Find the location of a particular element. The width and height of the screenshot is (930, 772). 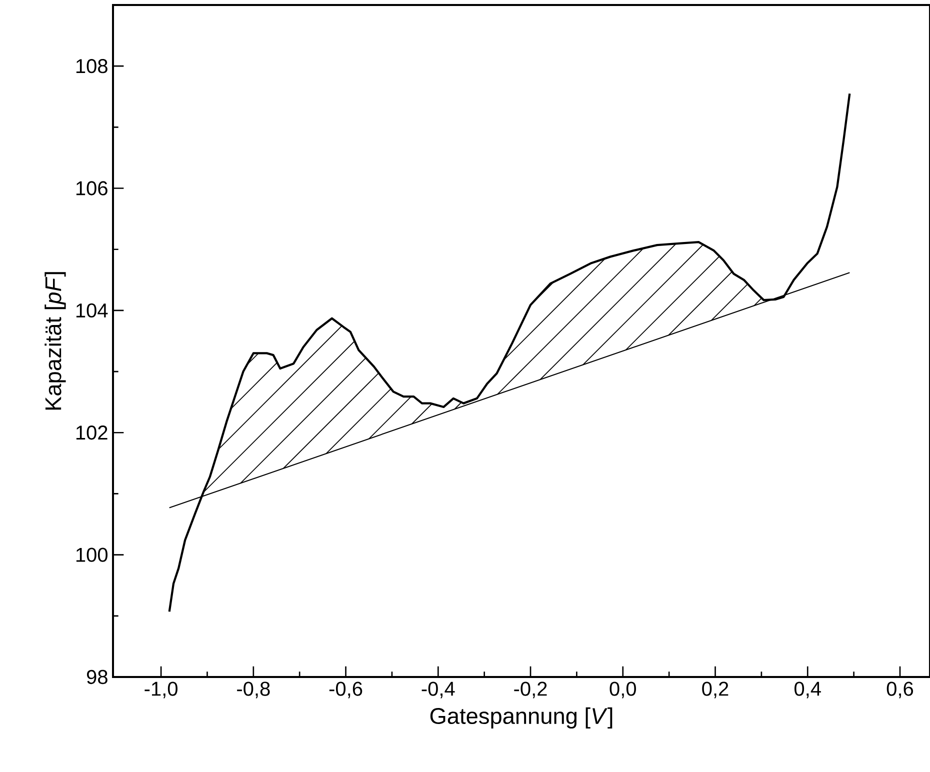

x-tick-label: 0,2 is located at coordinates (715, 690).